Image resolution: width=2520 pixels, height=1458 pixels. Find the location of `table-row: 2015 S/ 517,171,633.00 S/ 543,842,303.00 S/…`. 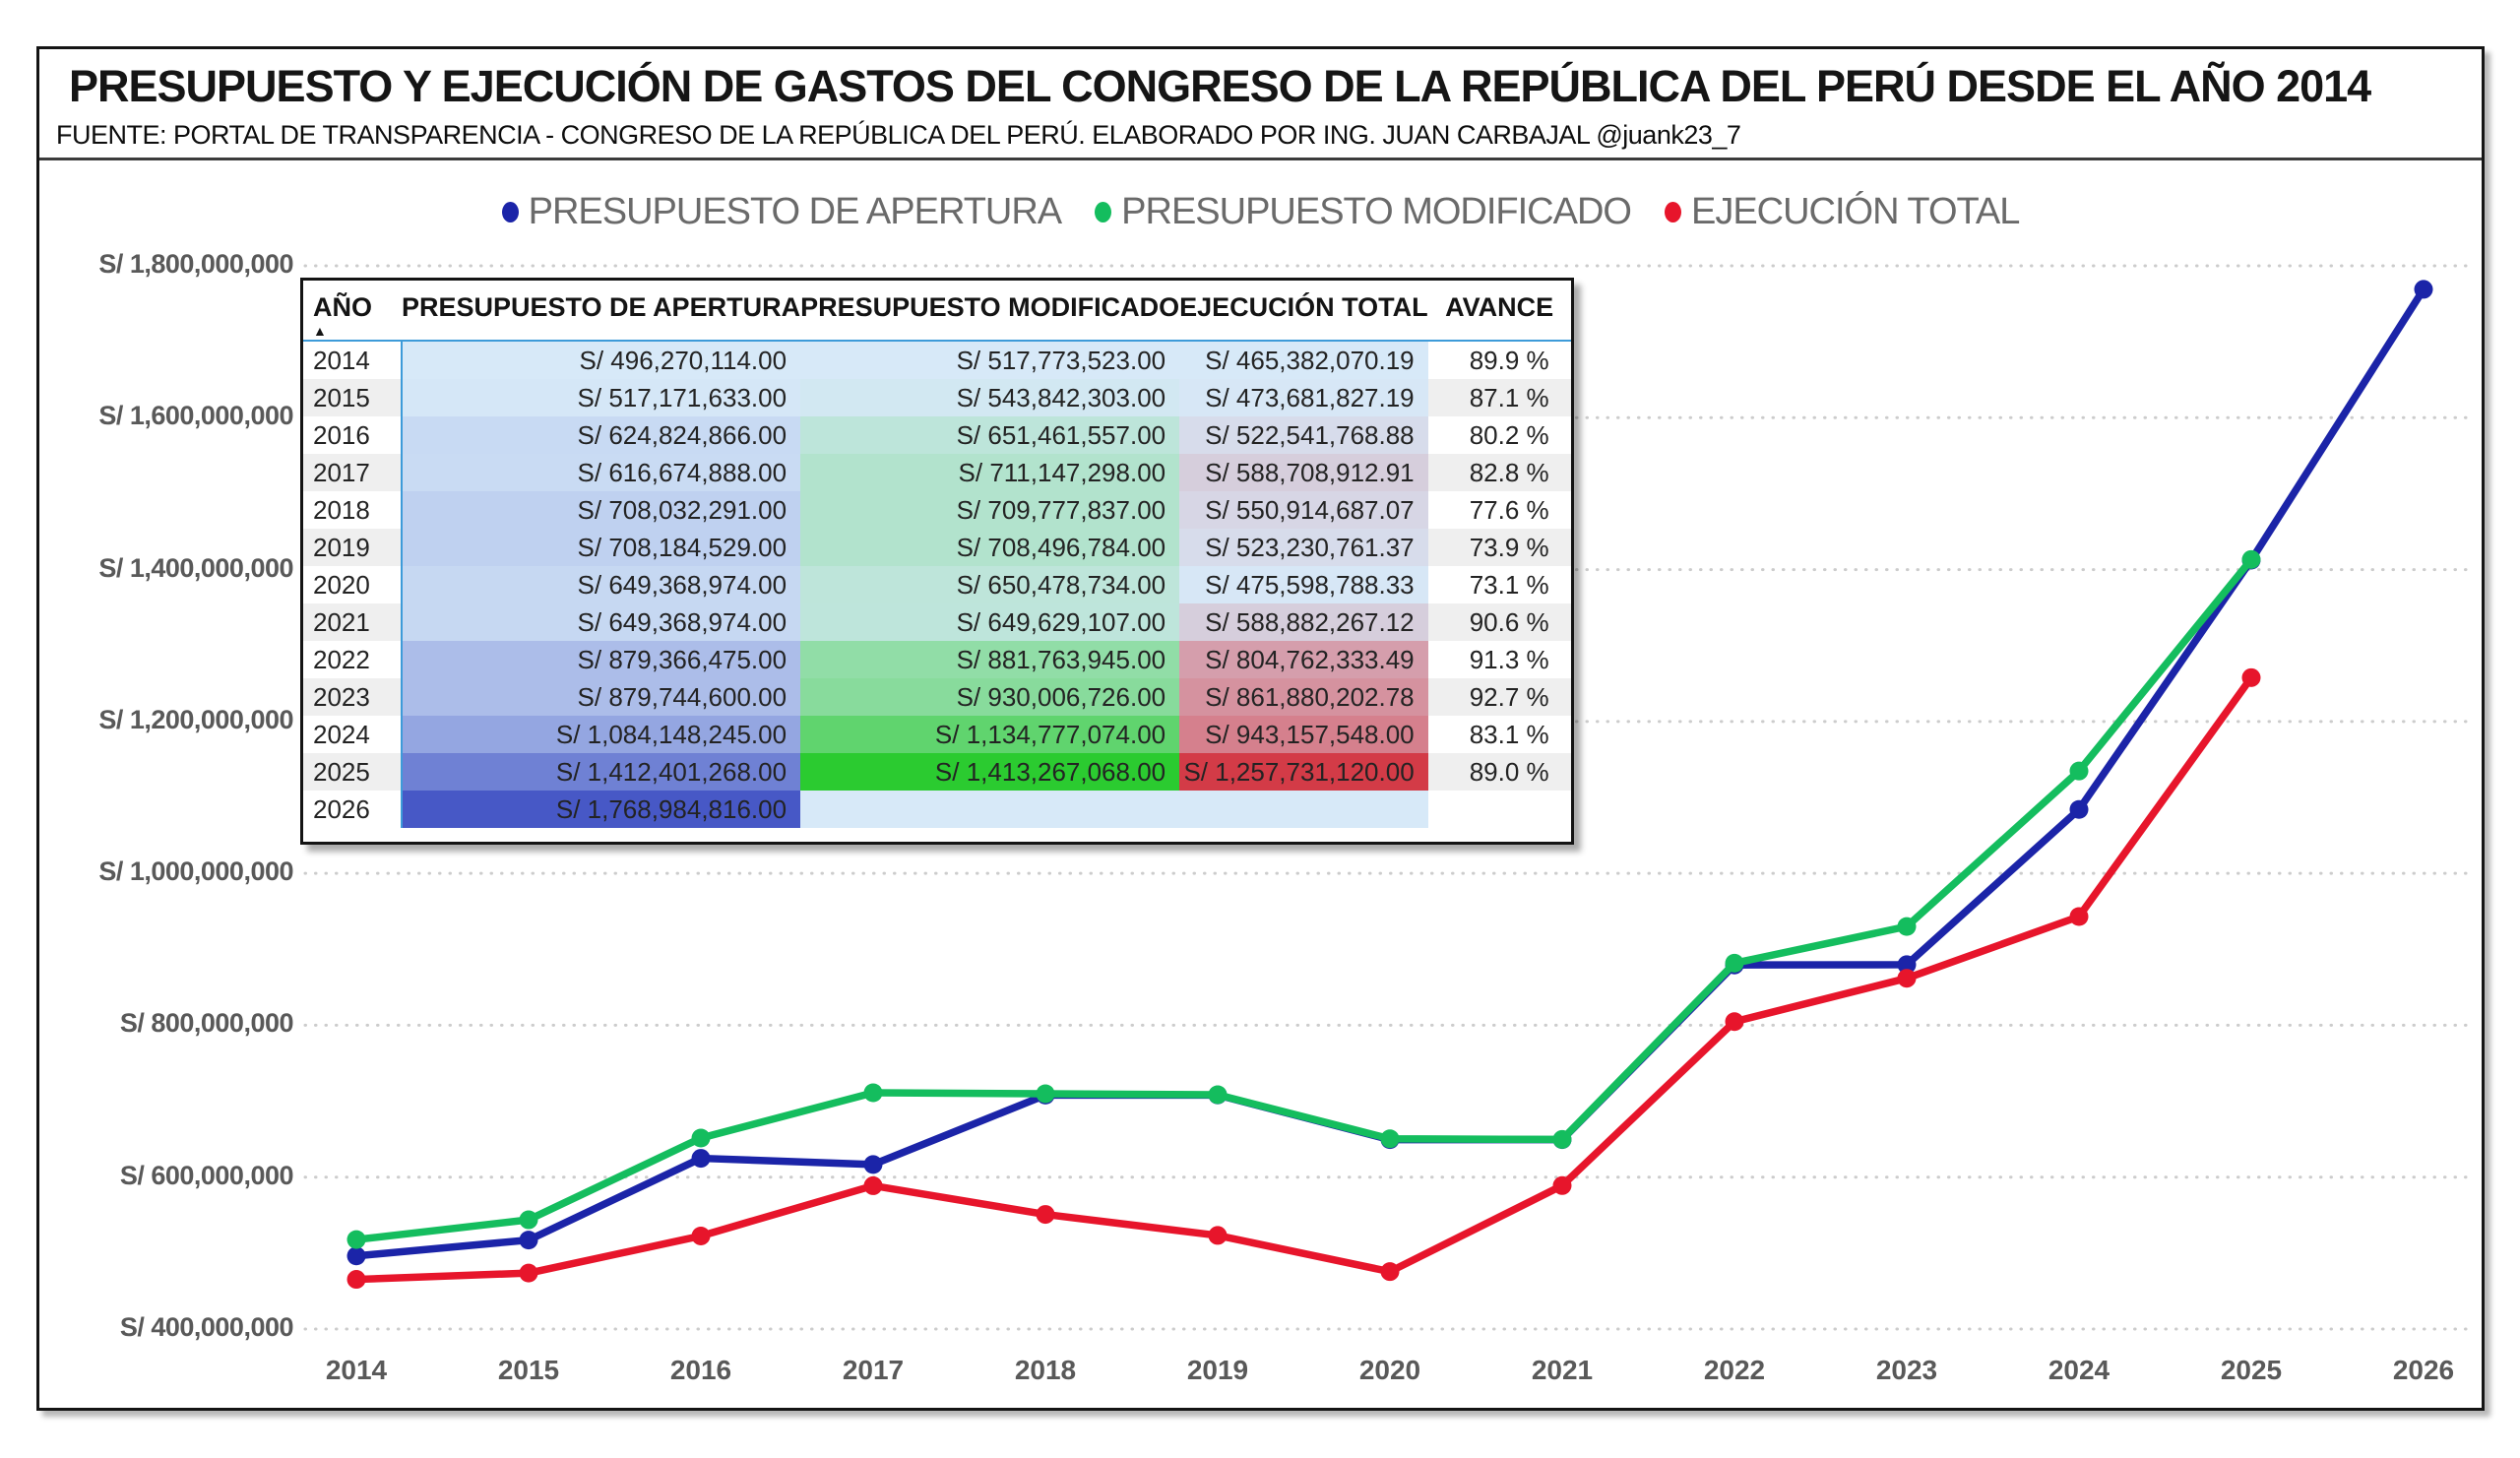

table-row: 2015 S/ 517,171,633.00 S/ 543,842,303.00 S/… is located at coordinates (937, 397).